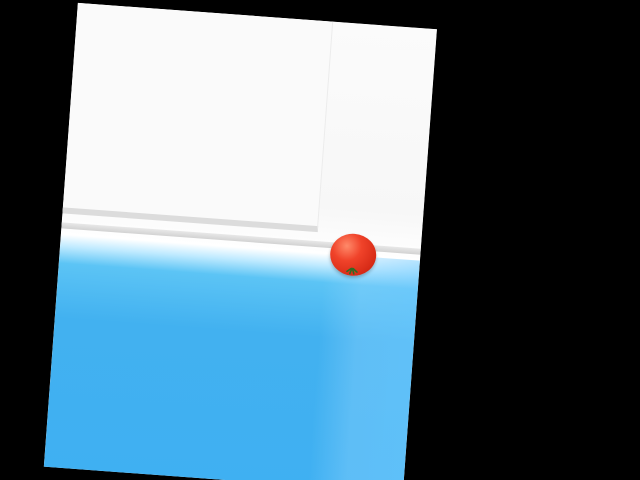 This screenshot has width=640, height=480. I want to click on tomato-label, so click(353, 253).